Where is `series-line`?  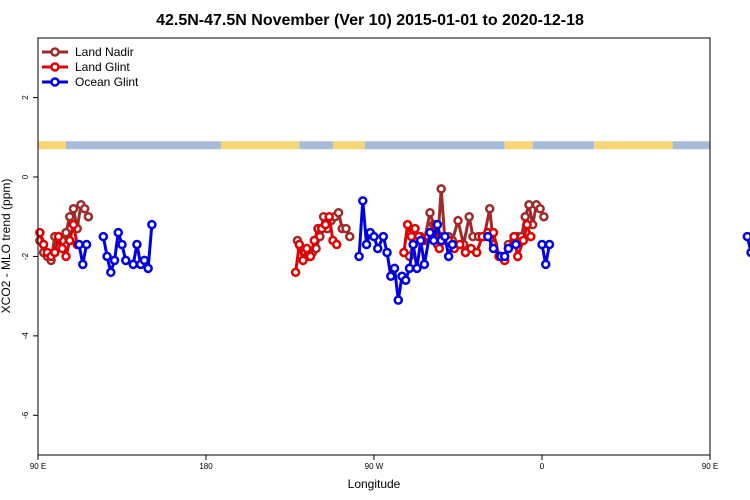 series-line is located at coordinates (747, 245).